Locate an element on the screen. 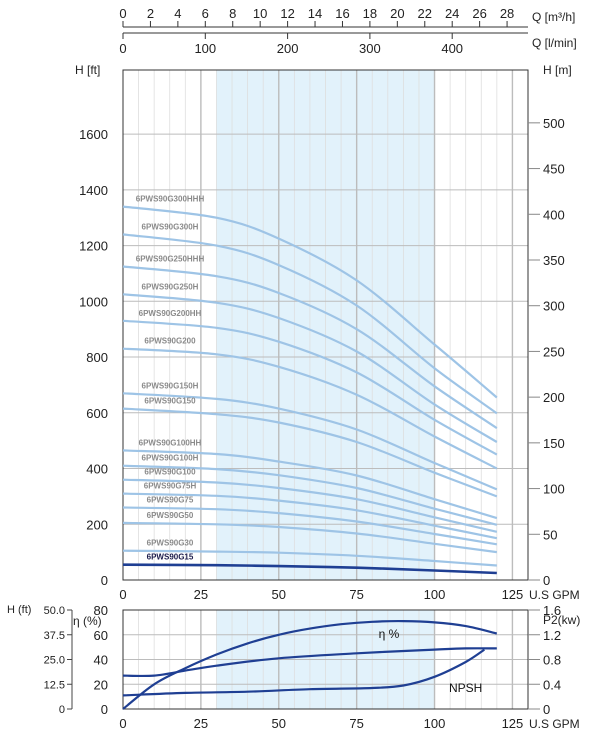  h-ft-tick-label: 200 is located at coordinates (97, 524).